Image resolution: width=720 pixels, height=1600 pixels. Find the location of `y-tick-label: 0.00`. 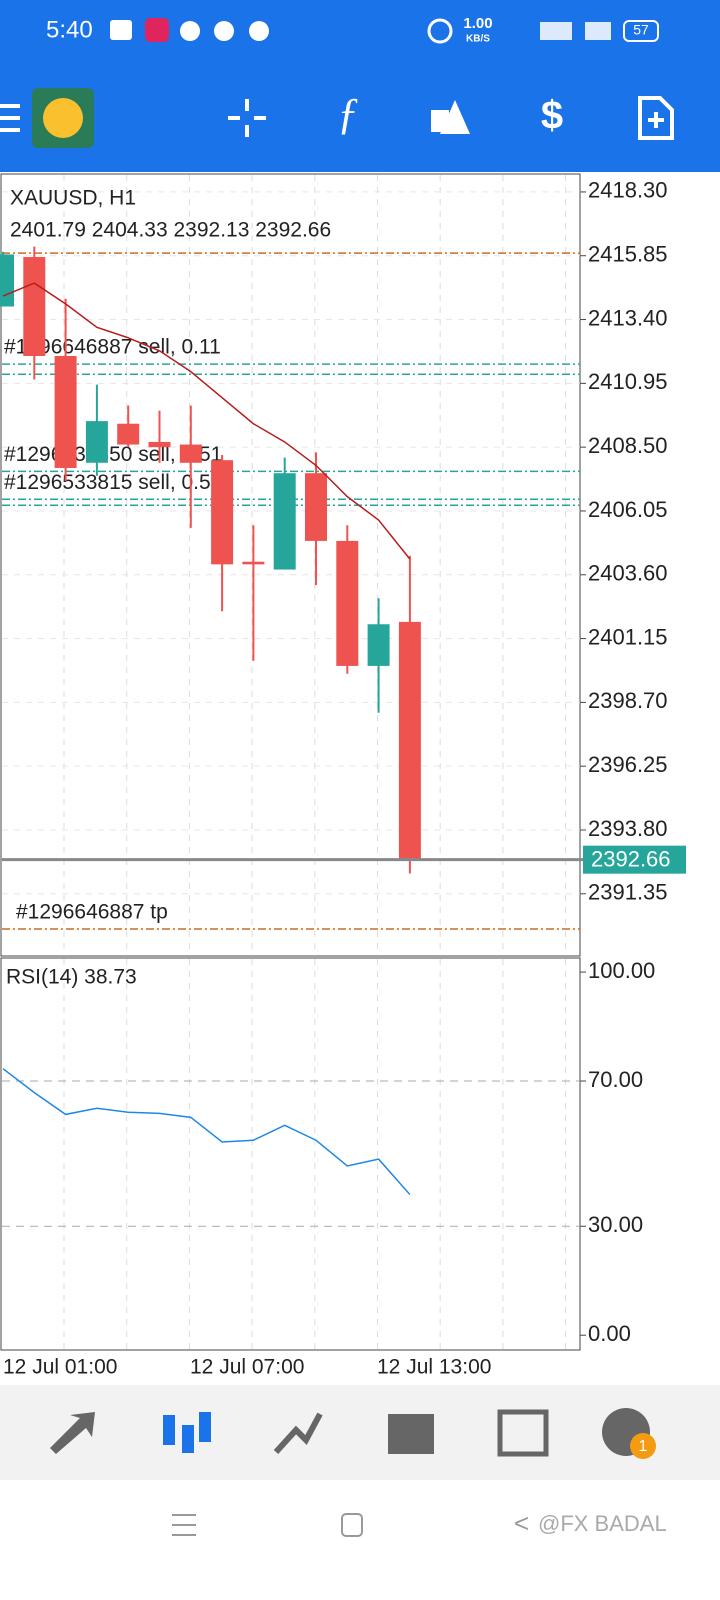

y-tick-label: 0.00 is located at coordinates (609, 1333).